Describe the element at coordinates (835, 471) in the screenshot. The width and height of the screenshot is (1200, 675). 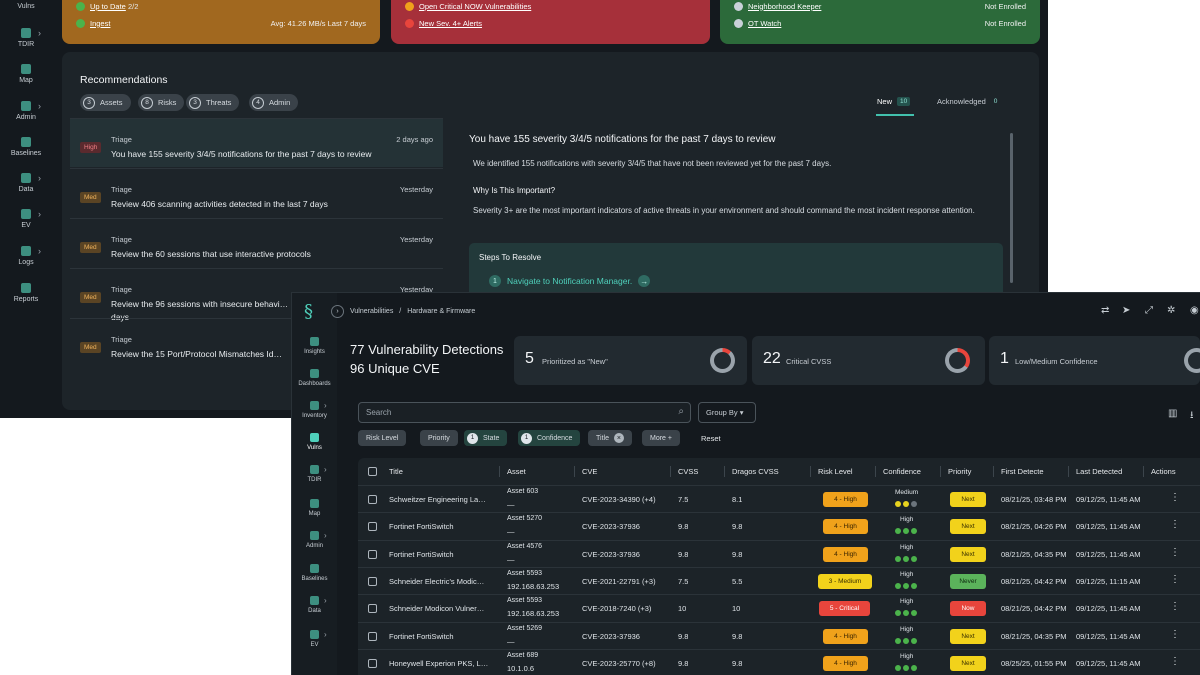
I see `column-header: Risk Level` at that location.